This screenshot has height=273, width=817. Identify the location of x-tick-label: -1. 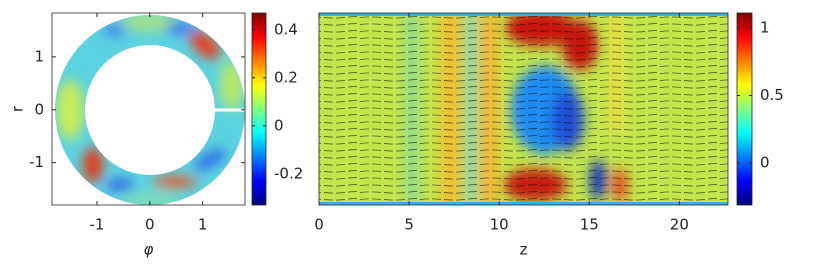
(96, 225).